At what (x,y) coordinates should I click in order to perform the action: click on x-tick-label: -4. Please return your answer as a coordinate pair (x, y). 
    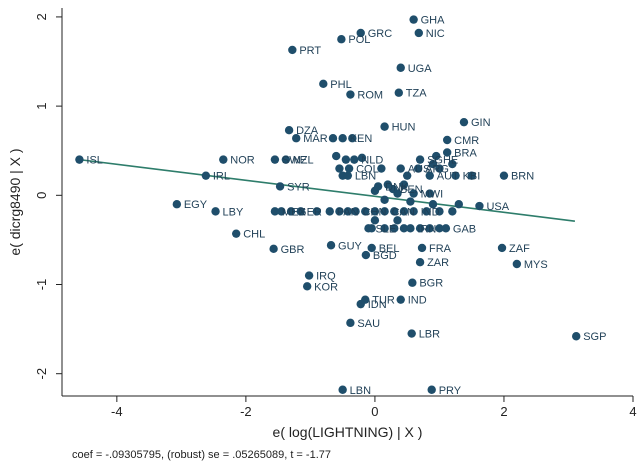
    Looking at the image, I should click on (117, 411).